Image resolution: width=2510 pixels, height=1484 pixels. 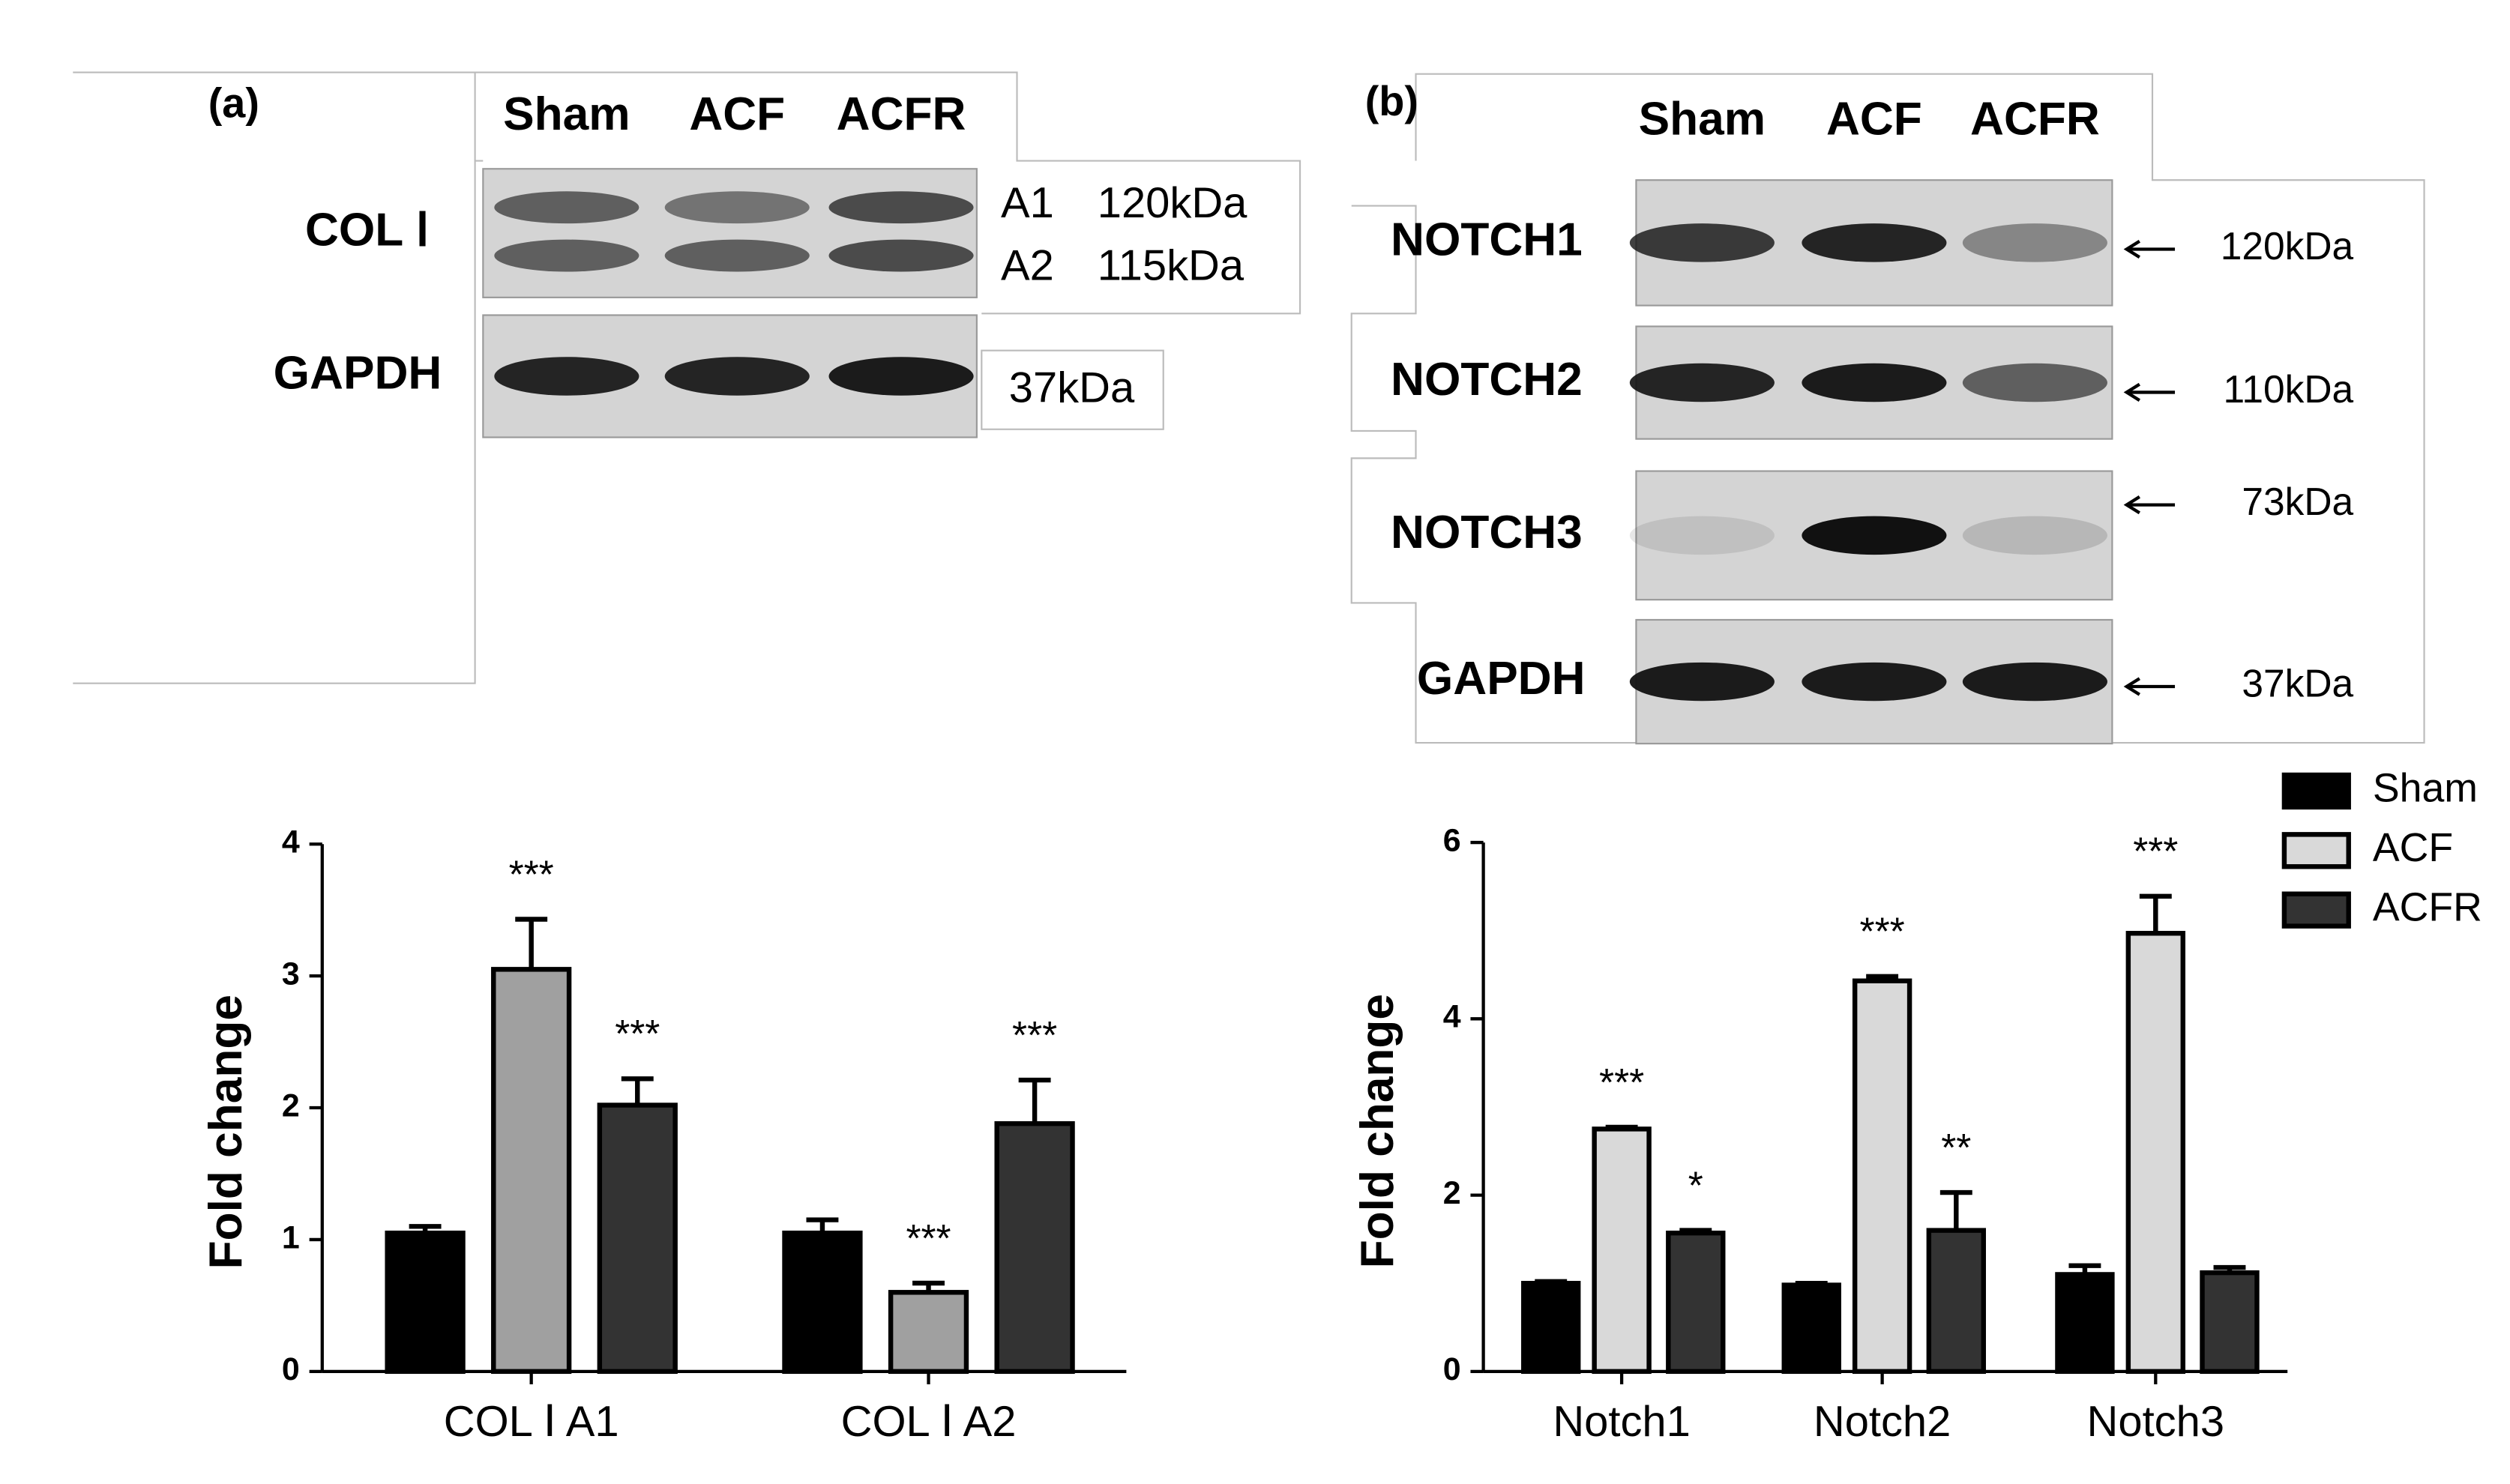 What do you see at coordinates (1452, 840) in the screenshot?
I see `y-tick-label: 6` at bounding box center [1452, 840].